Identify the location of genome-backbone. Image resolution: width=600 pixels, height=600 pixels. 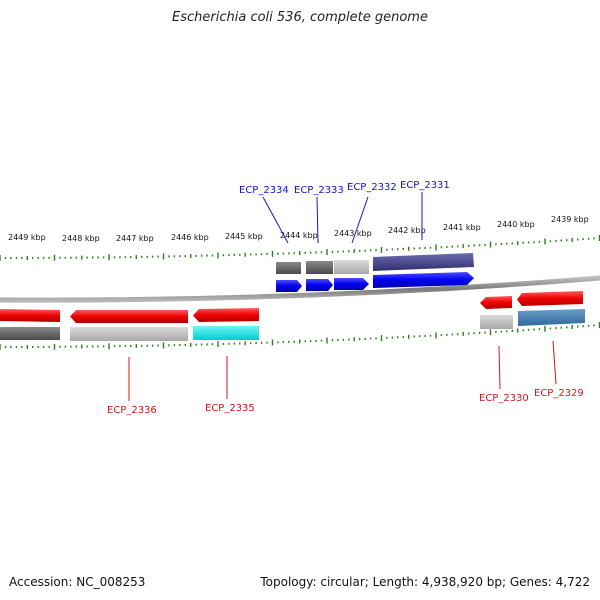
(300, 289).